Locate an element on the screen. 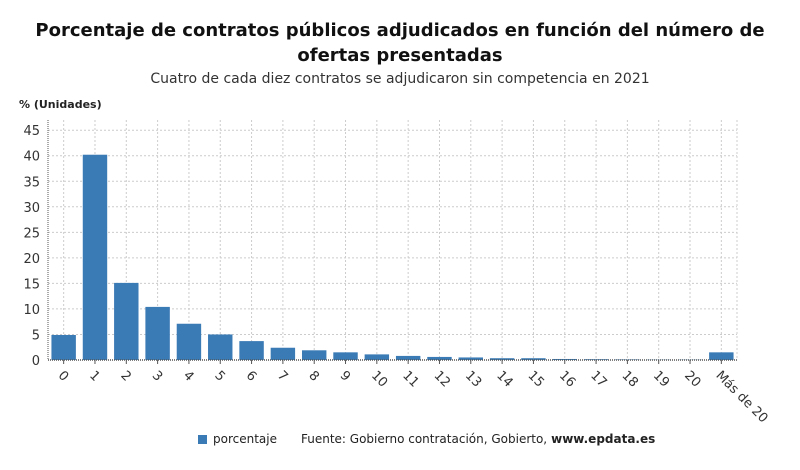 This screenshot has width=800, height=470. source-link: www.epdata.es is located at coordinates (603, 439).